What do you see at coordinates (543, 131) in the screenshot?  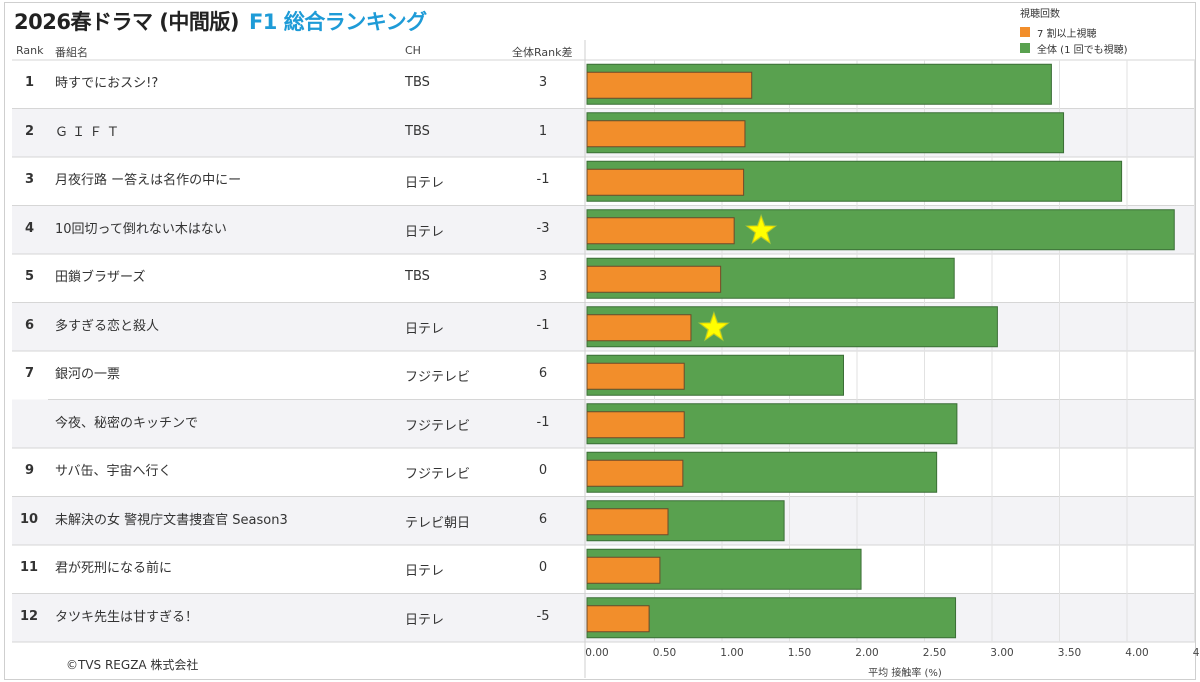 I see `rank-diff: 1` at bounding box center [543, 131].